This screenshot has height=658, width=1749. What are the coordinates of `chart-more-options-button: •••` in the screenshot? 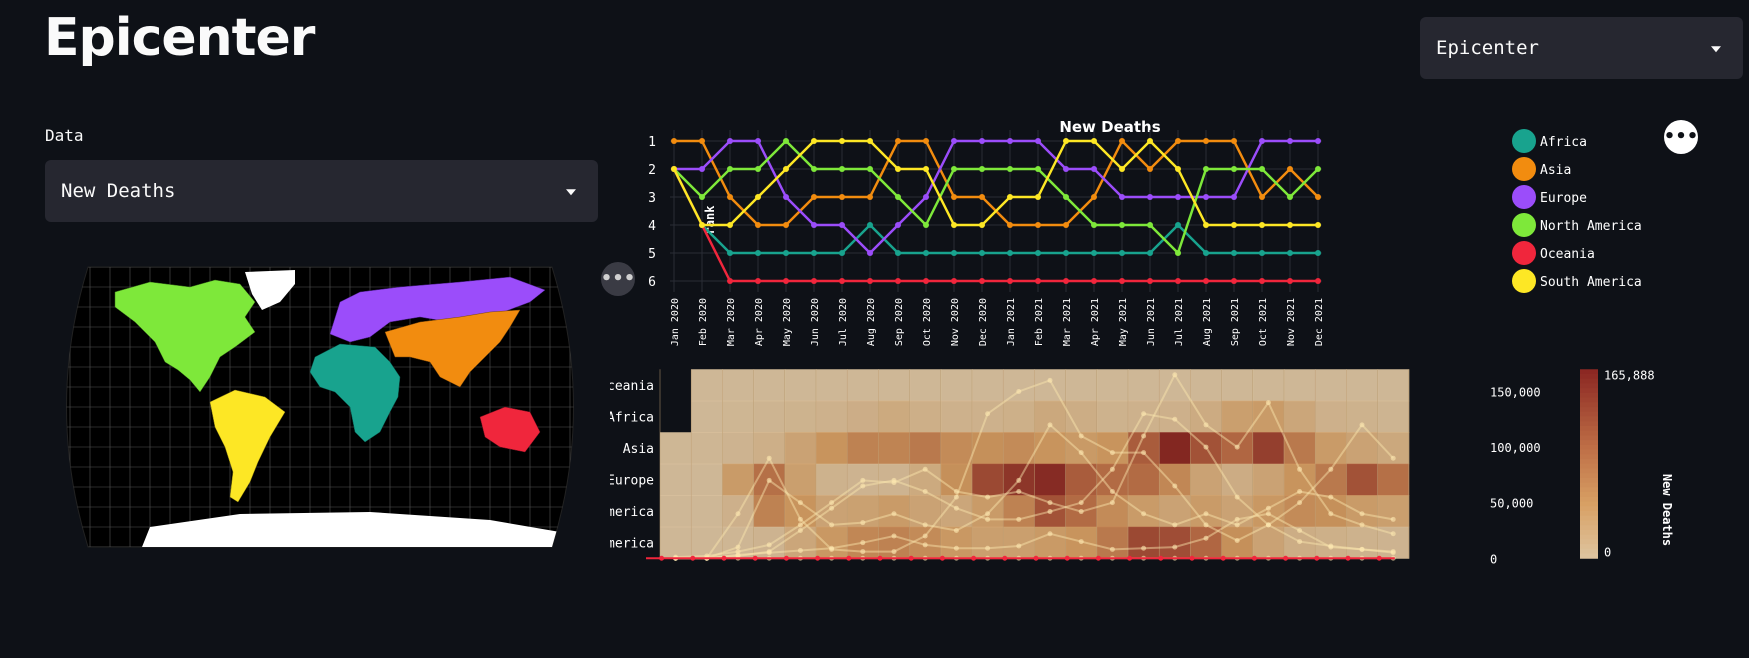 It's located at (1681, 137).